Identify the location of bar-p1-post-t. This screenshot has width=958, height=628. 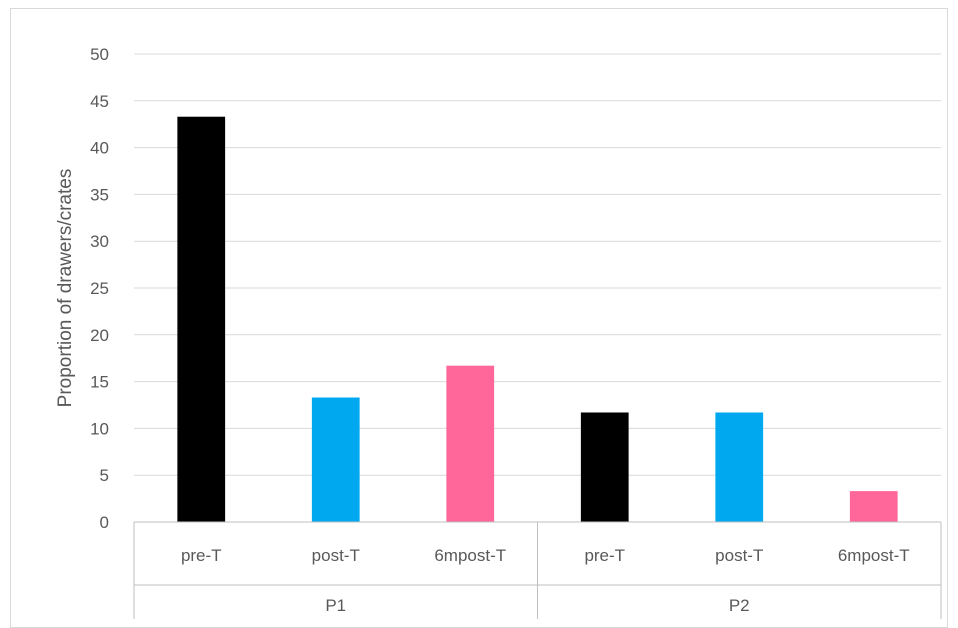
(335, 459).